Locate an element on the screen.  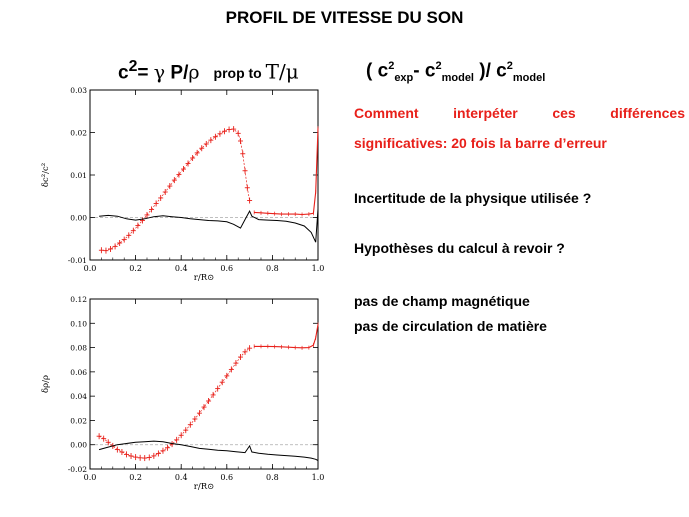
chart1-x-tick-label: 0.0 is located at coordinates (90, 268).